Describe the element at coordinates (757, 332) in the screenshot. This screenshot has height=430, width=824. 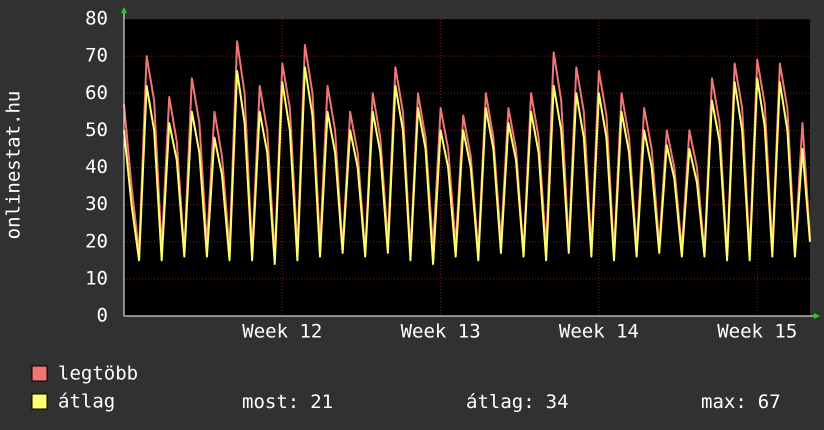
I see `x-tick-label: Week 15` at that location.